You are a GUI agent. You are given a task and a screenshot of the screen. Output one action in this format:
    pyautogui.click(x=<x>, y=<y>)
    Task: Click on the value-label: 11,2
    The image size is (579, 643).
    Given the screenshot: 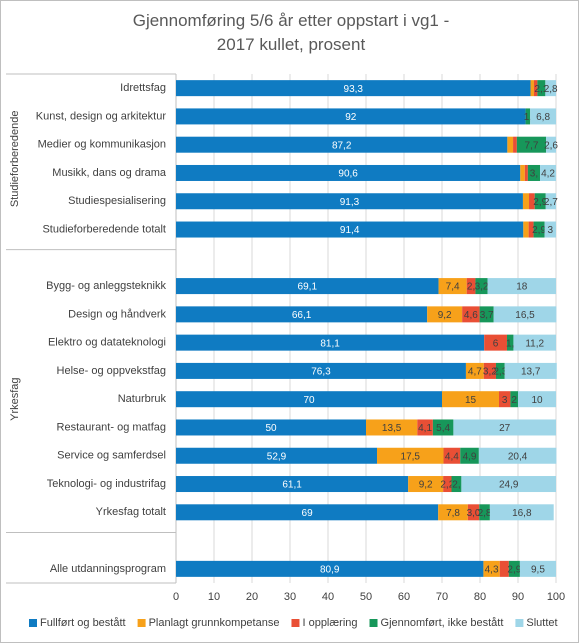 What is the action you would take?
    pyautogui.click(x=534, y=343)
    